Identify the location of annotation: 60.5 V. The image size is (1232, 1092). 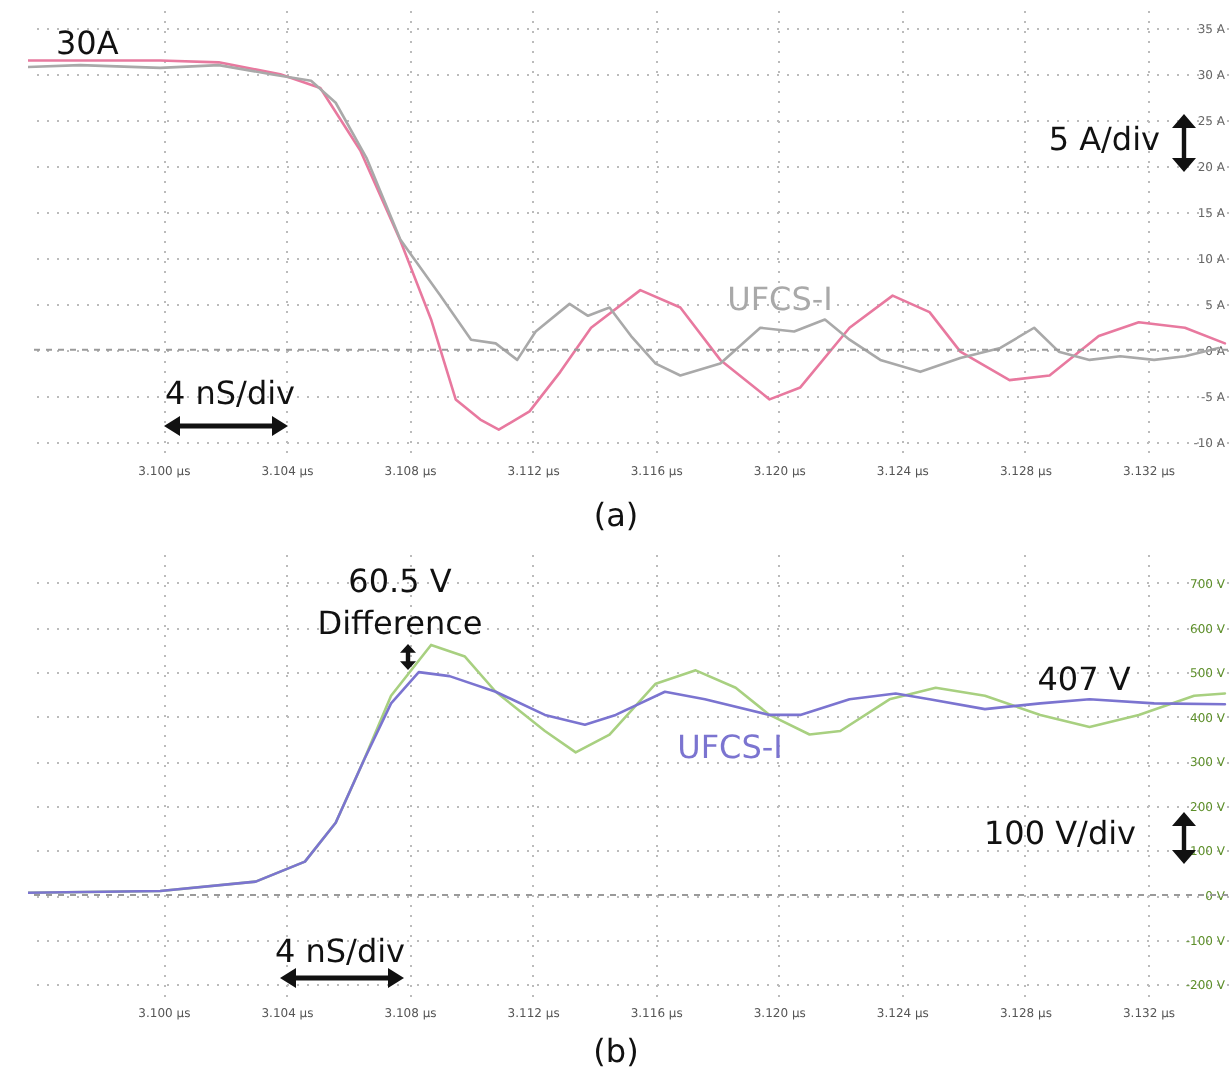
(400, 581).